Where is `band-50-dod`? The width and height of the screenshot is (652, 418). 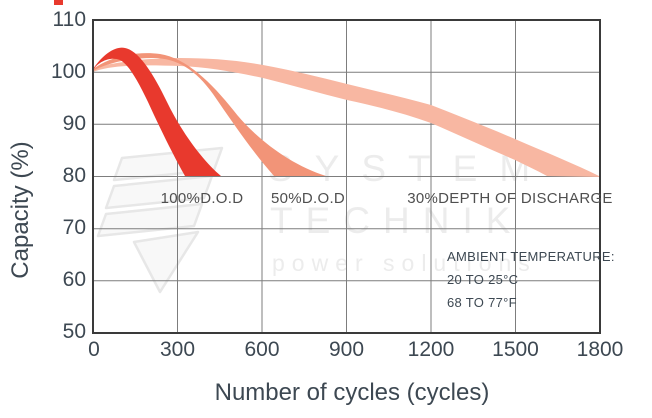 band-50-dod is located at coordinates (209, 114).